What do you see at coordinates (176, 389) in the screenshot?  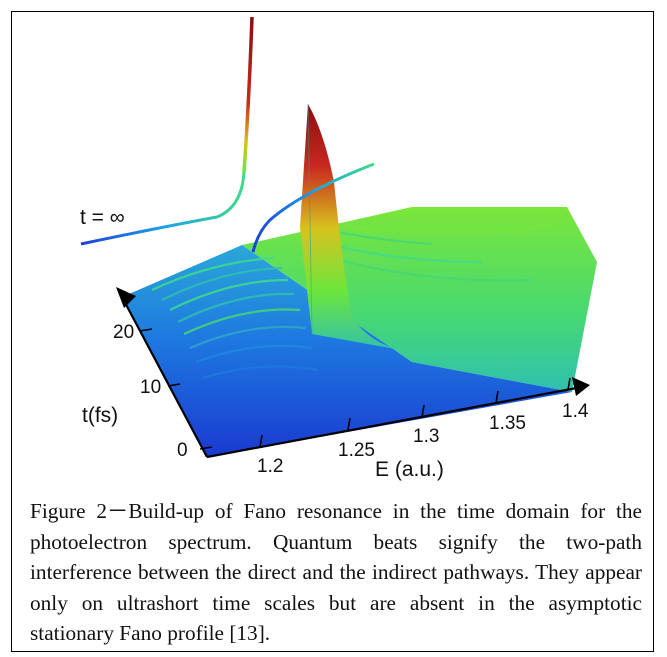 I see `time-axis-ticks` at bounding box center [176, 389].